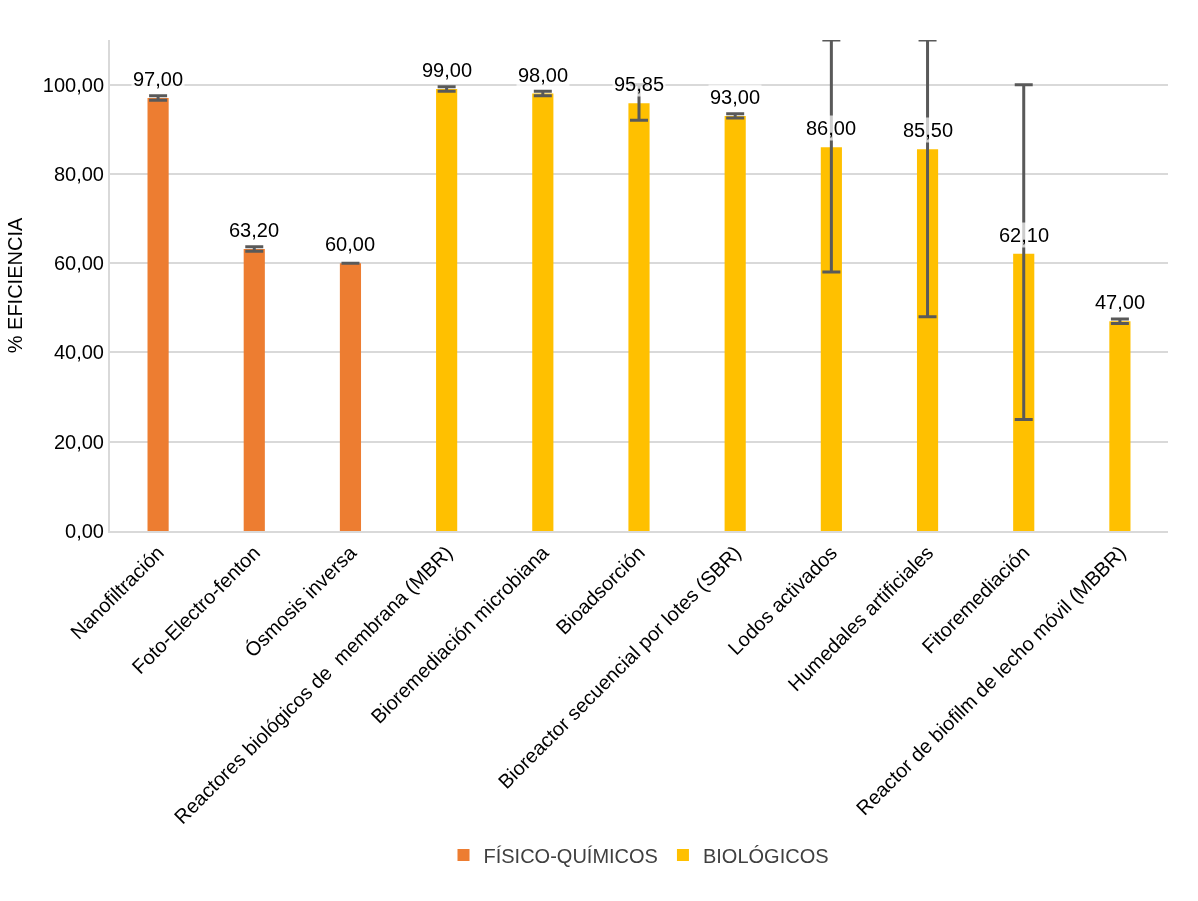 The width and height of the screenshot is (1198, 901). What do you see at coordinates (928, 130) in the screenshot?
I see `data-label: 85,50` at bounding box center [928, 130].